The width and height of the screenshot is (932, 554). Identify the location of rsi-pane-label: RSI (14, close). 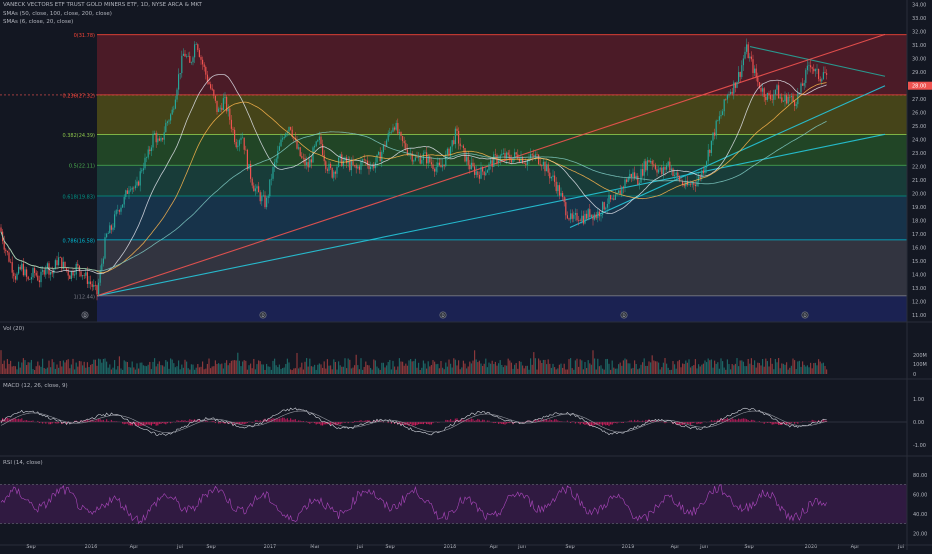
(23, 463).